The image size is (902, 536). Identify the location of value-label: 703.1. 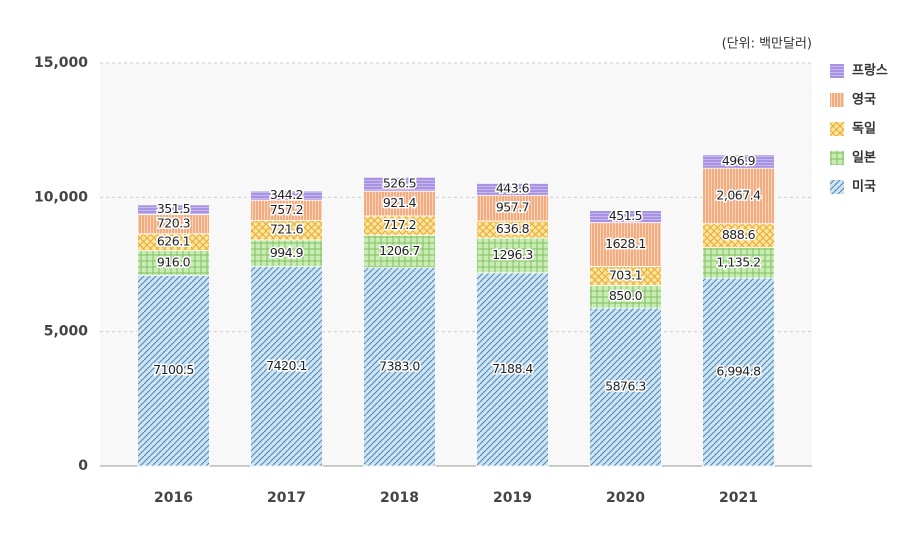
(625, 274).